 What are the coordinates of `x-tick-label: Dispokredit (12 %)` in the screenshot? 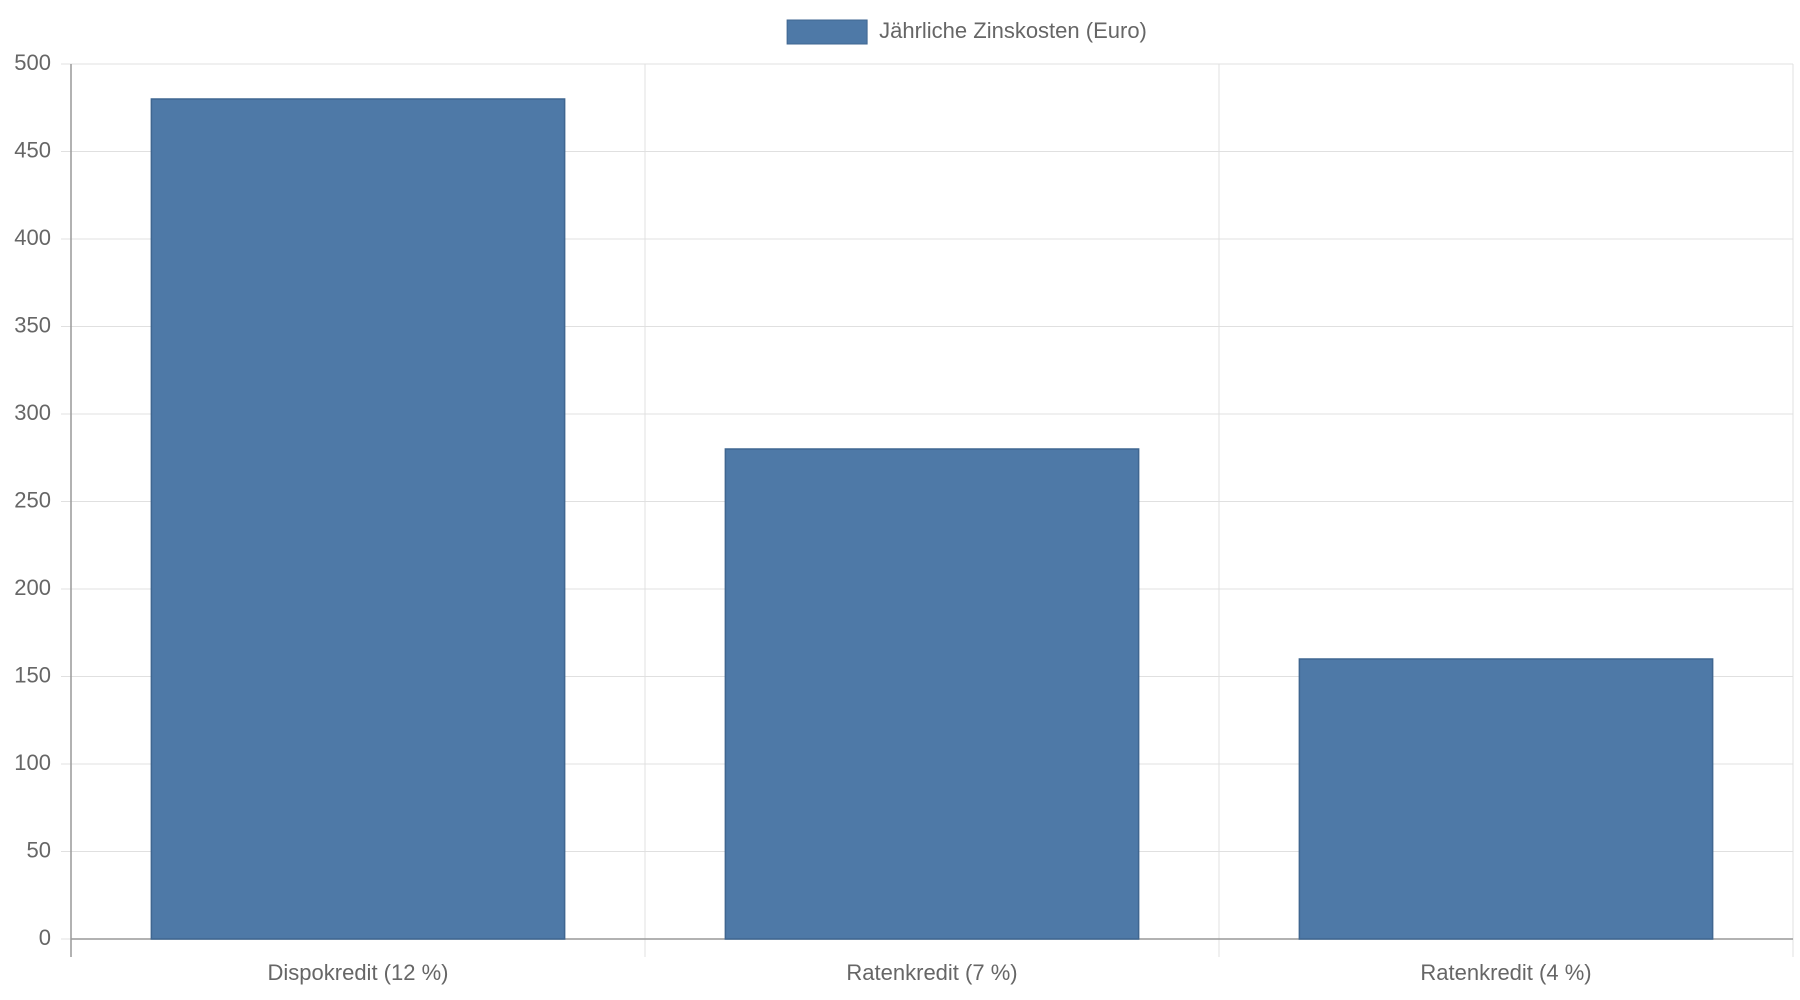 It's located at (358, 972).